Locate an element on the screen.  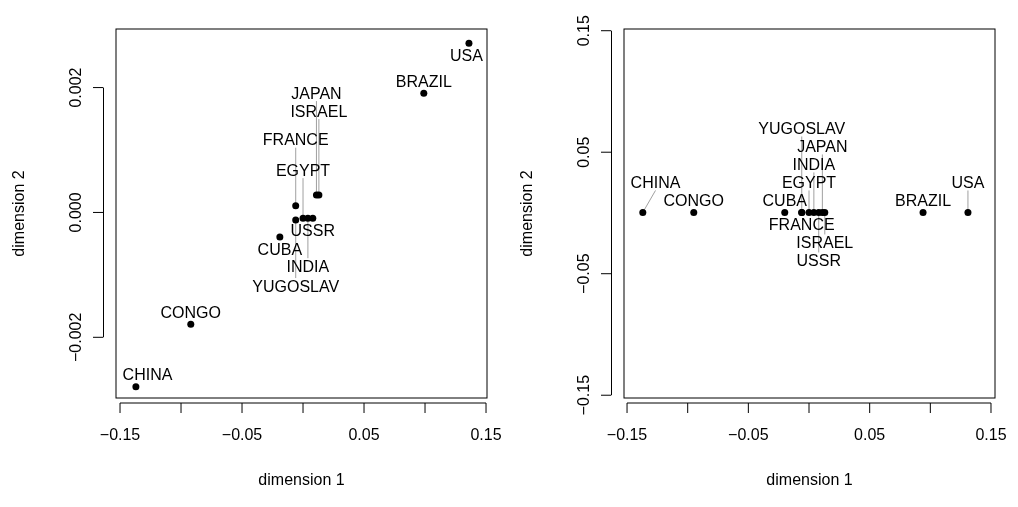
y-tick-label: −0.15 is located at coordinates (583, 395).